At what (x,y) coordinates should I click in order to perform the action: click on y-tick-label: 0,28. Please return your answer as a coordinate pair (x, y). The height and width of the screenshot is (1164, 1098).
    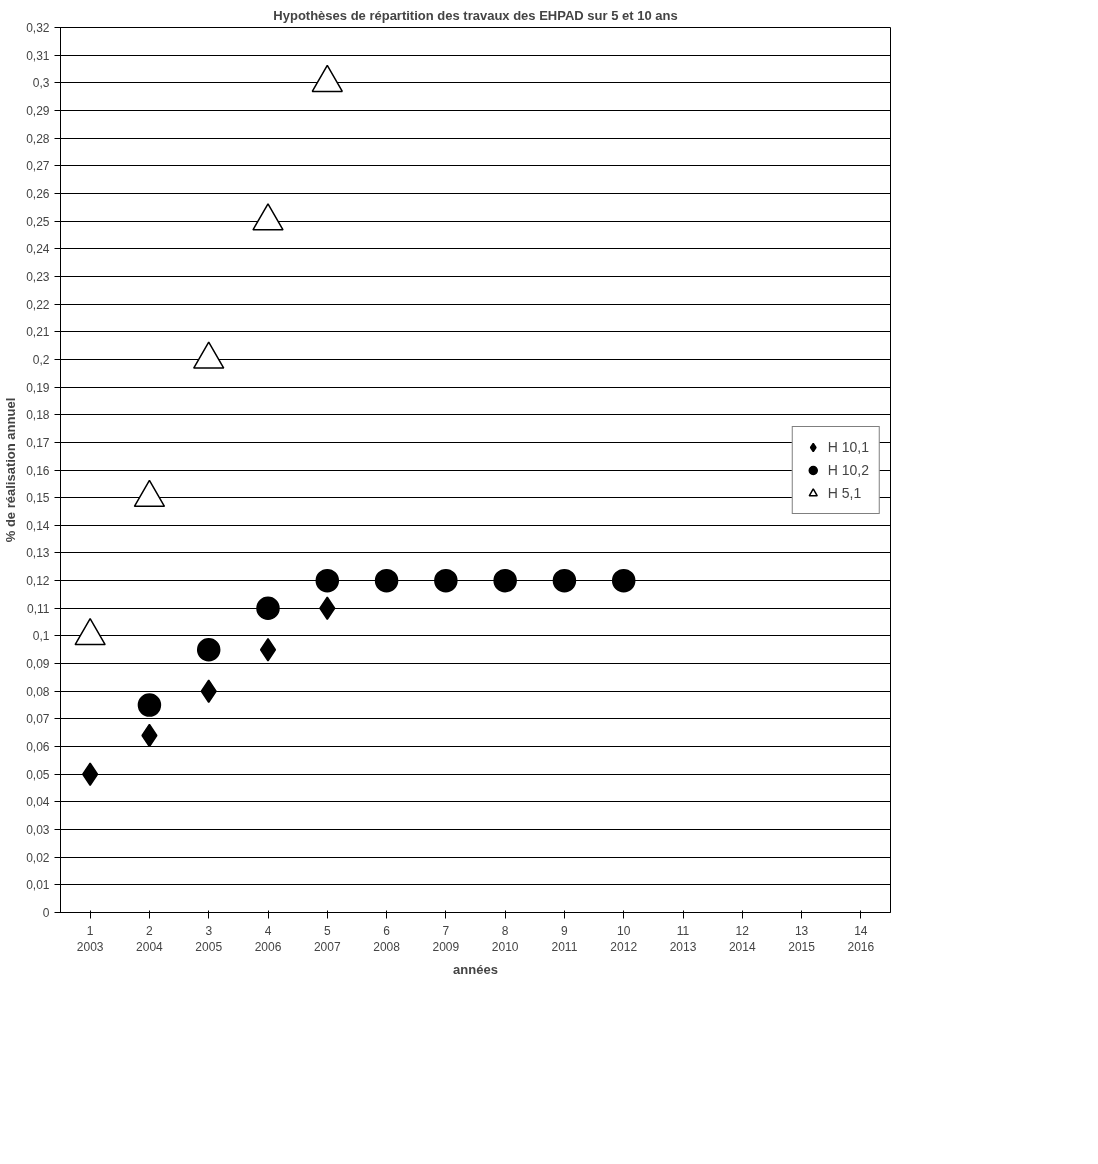
    Looking at the image, I should click on (38, 138).